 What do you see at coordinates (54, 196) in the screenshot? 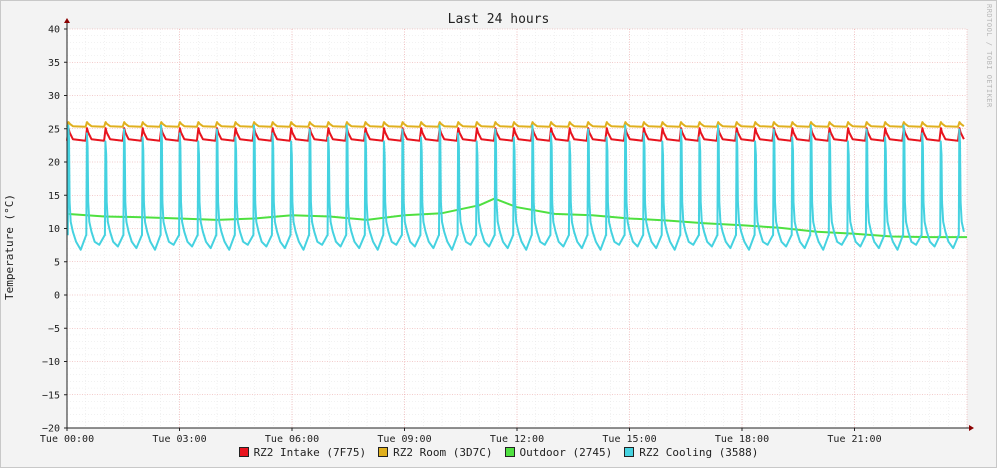
I see `y-tick-label: 15` at bounding box center [54, 196].